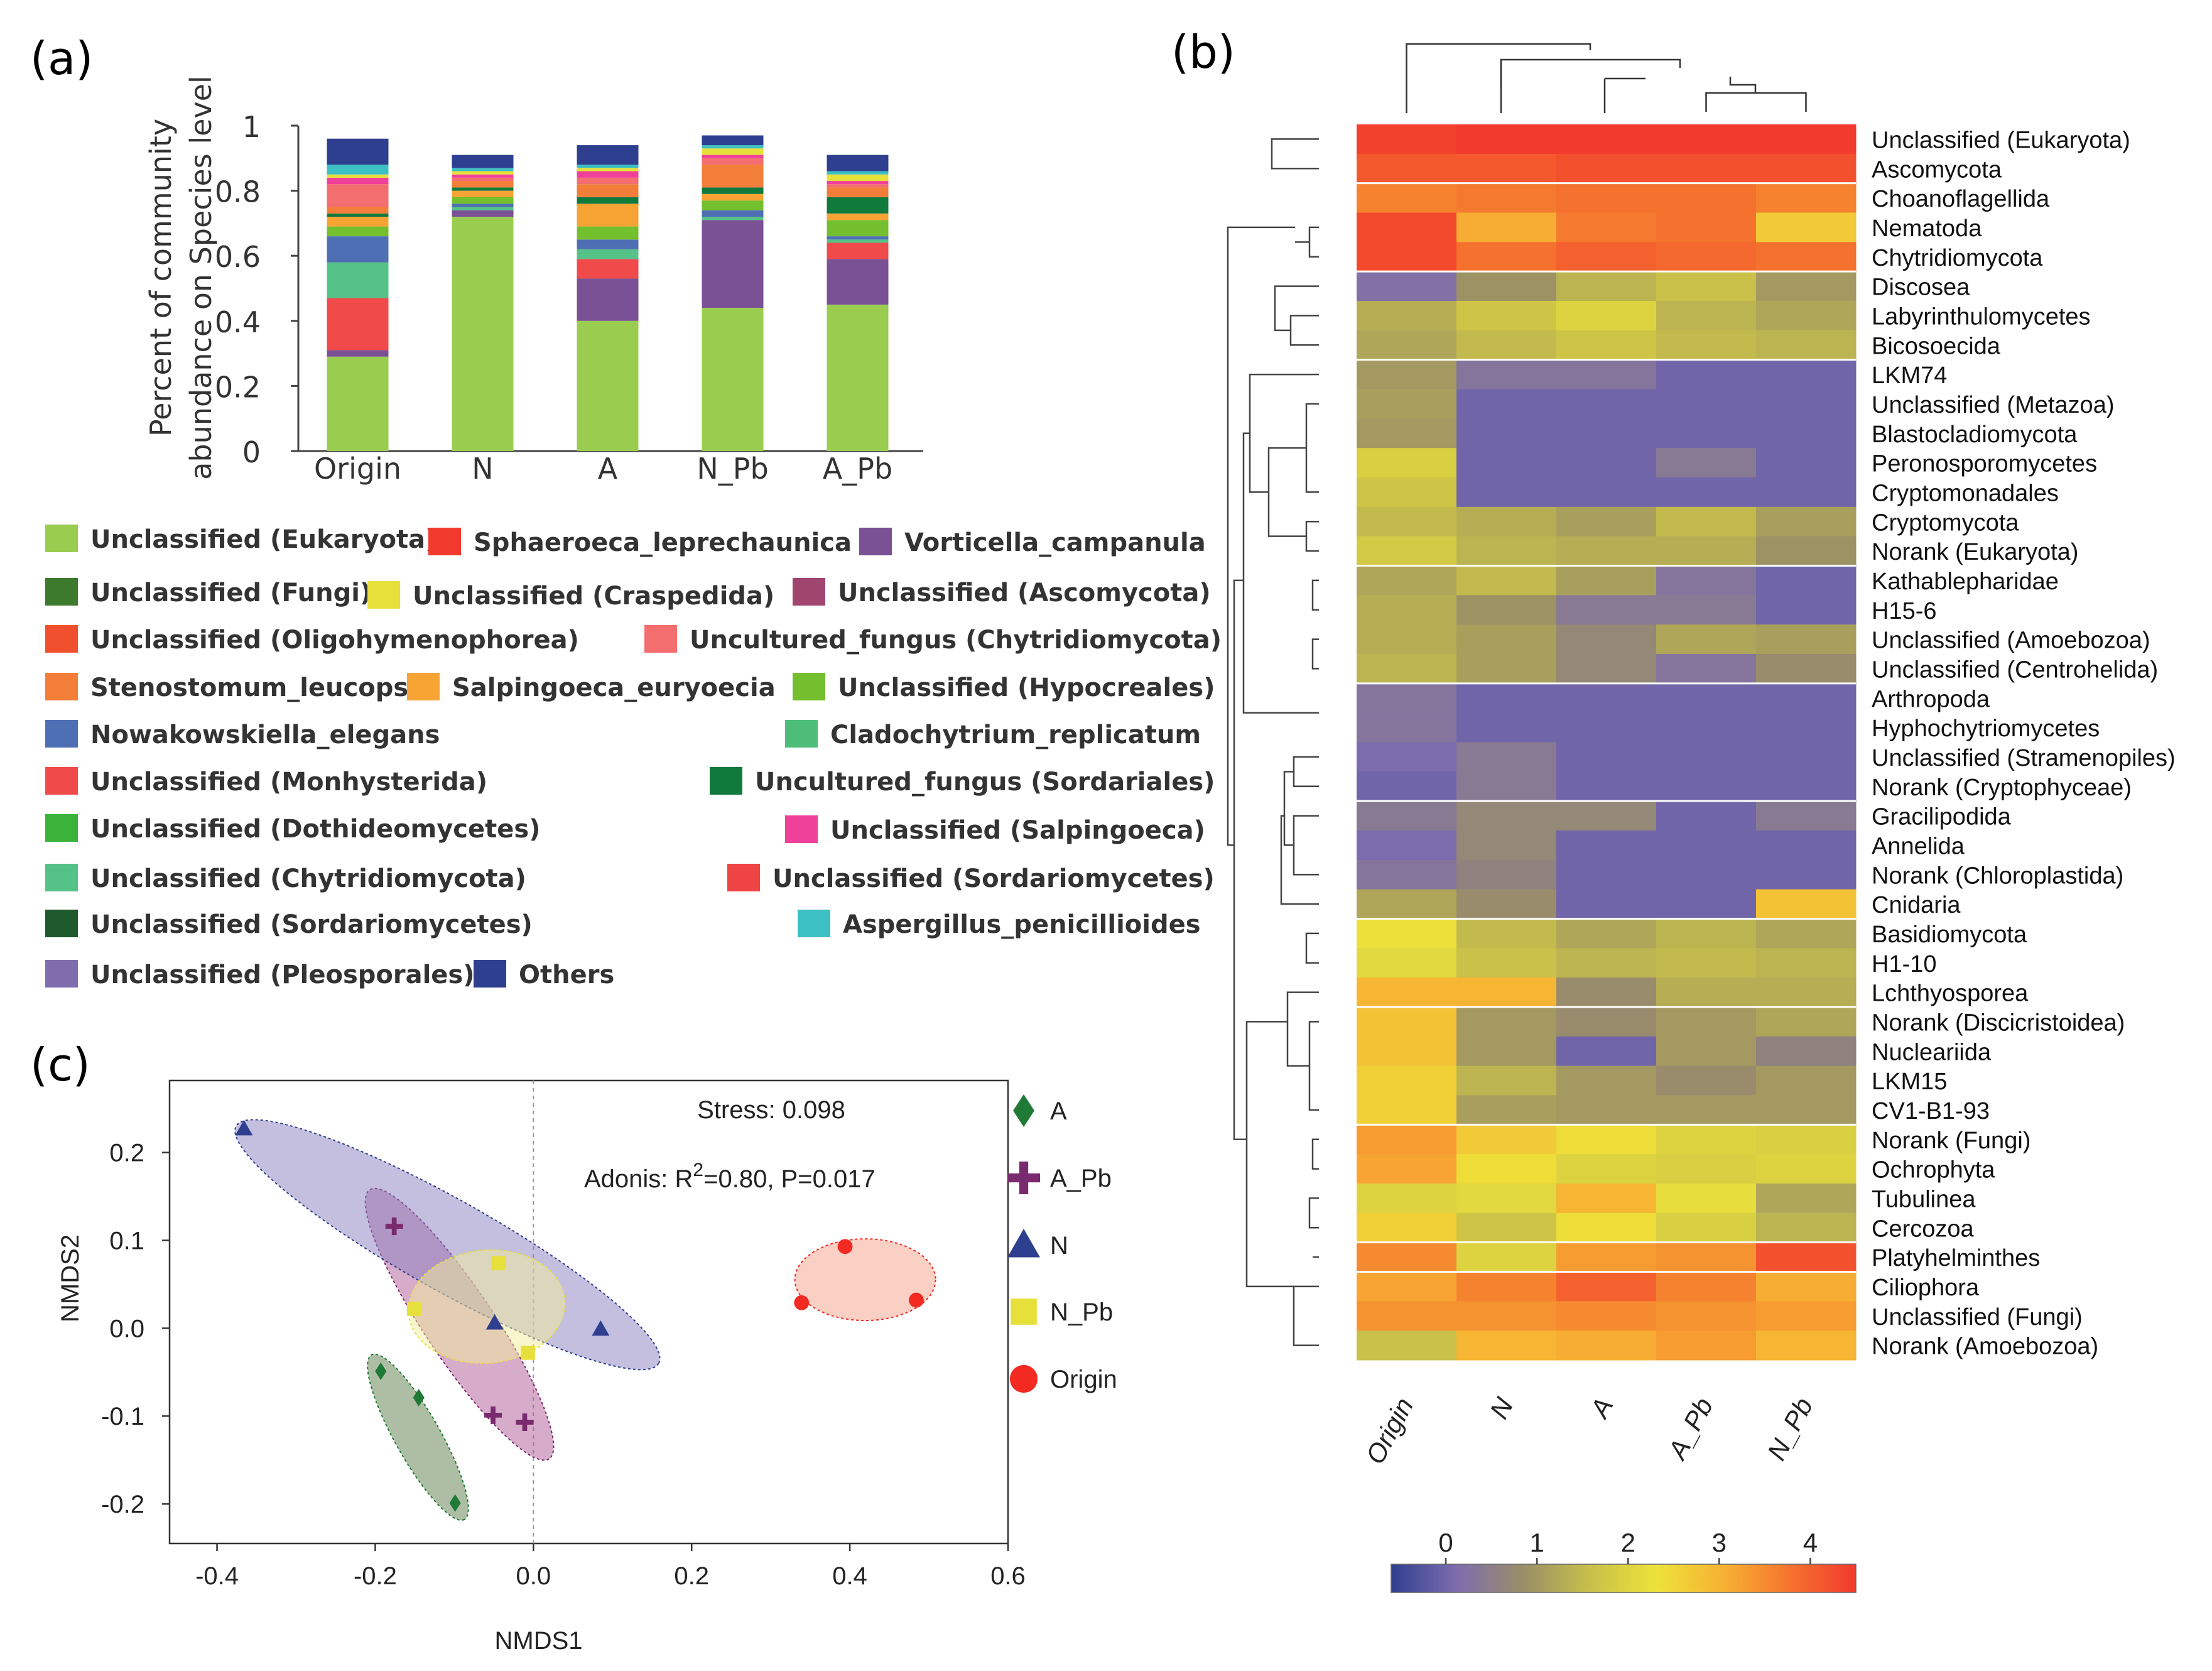 The height and width of the screenshot is (1671, 2212). What do you see at coordinates (1607, 168) in the screenshot?
I see `heatmap-cell-ascomycota-a` at bounding box center [1607, 168].